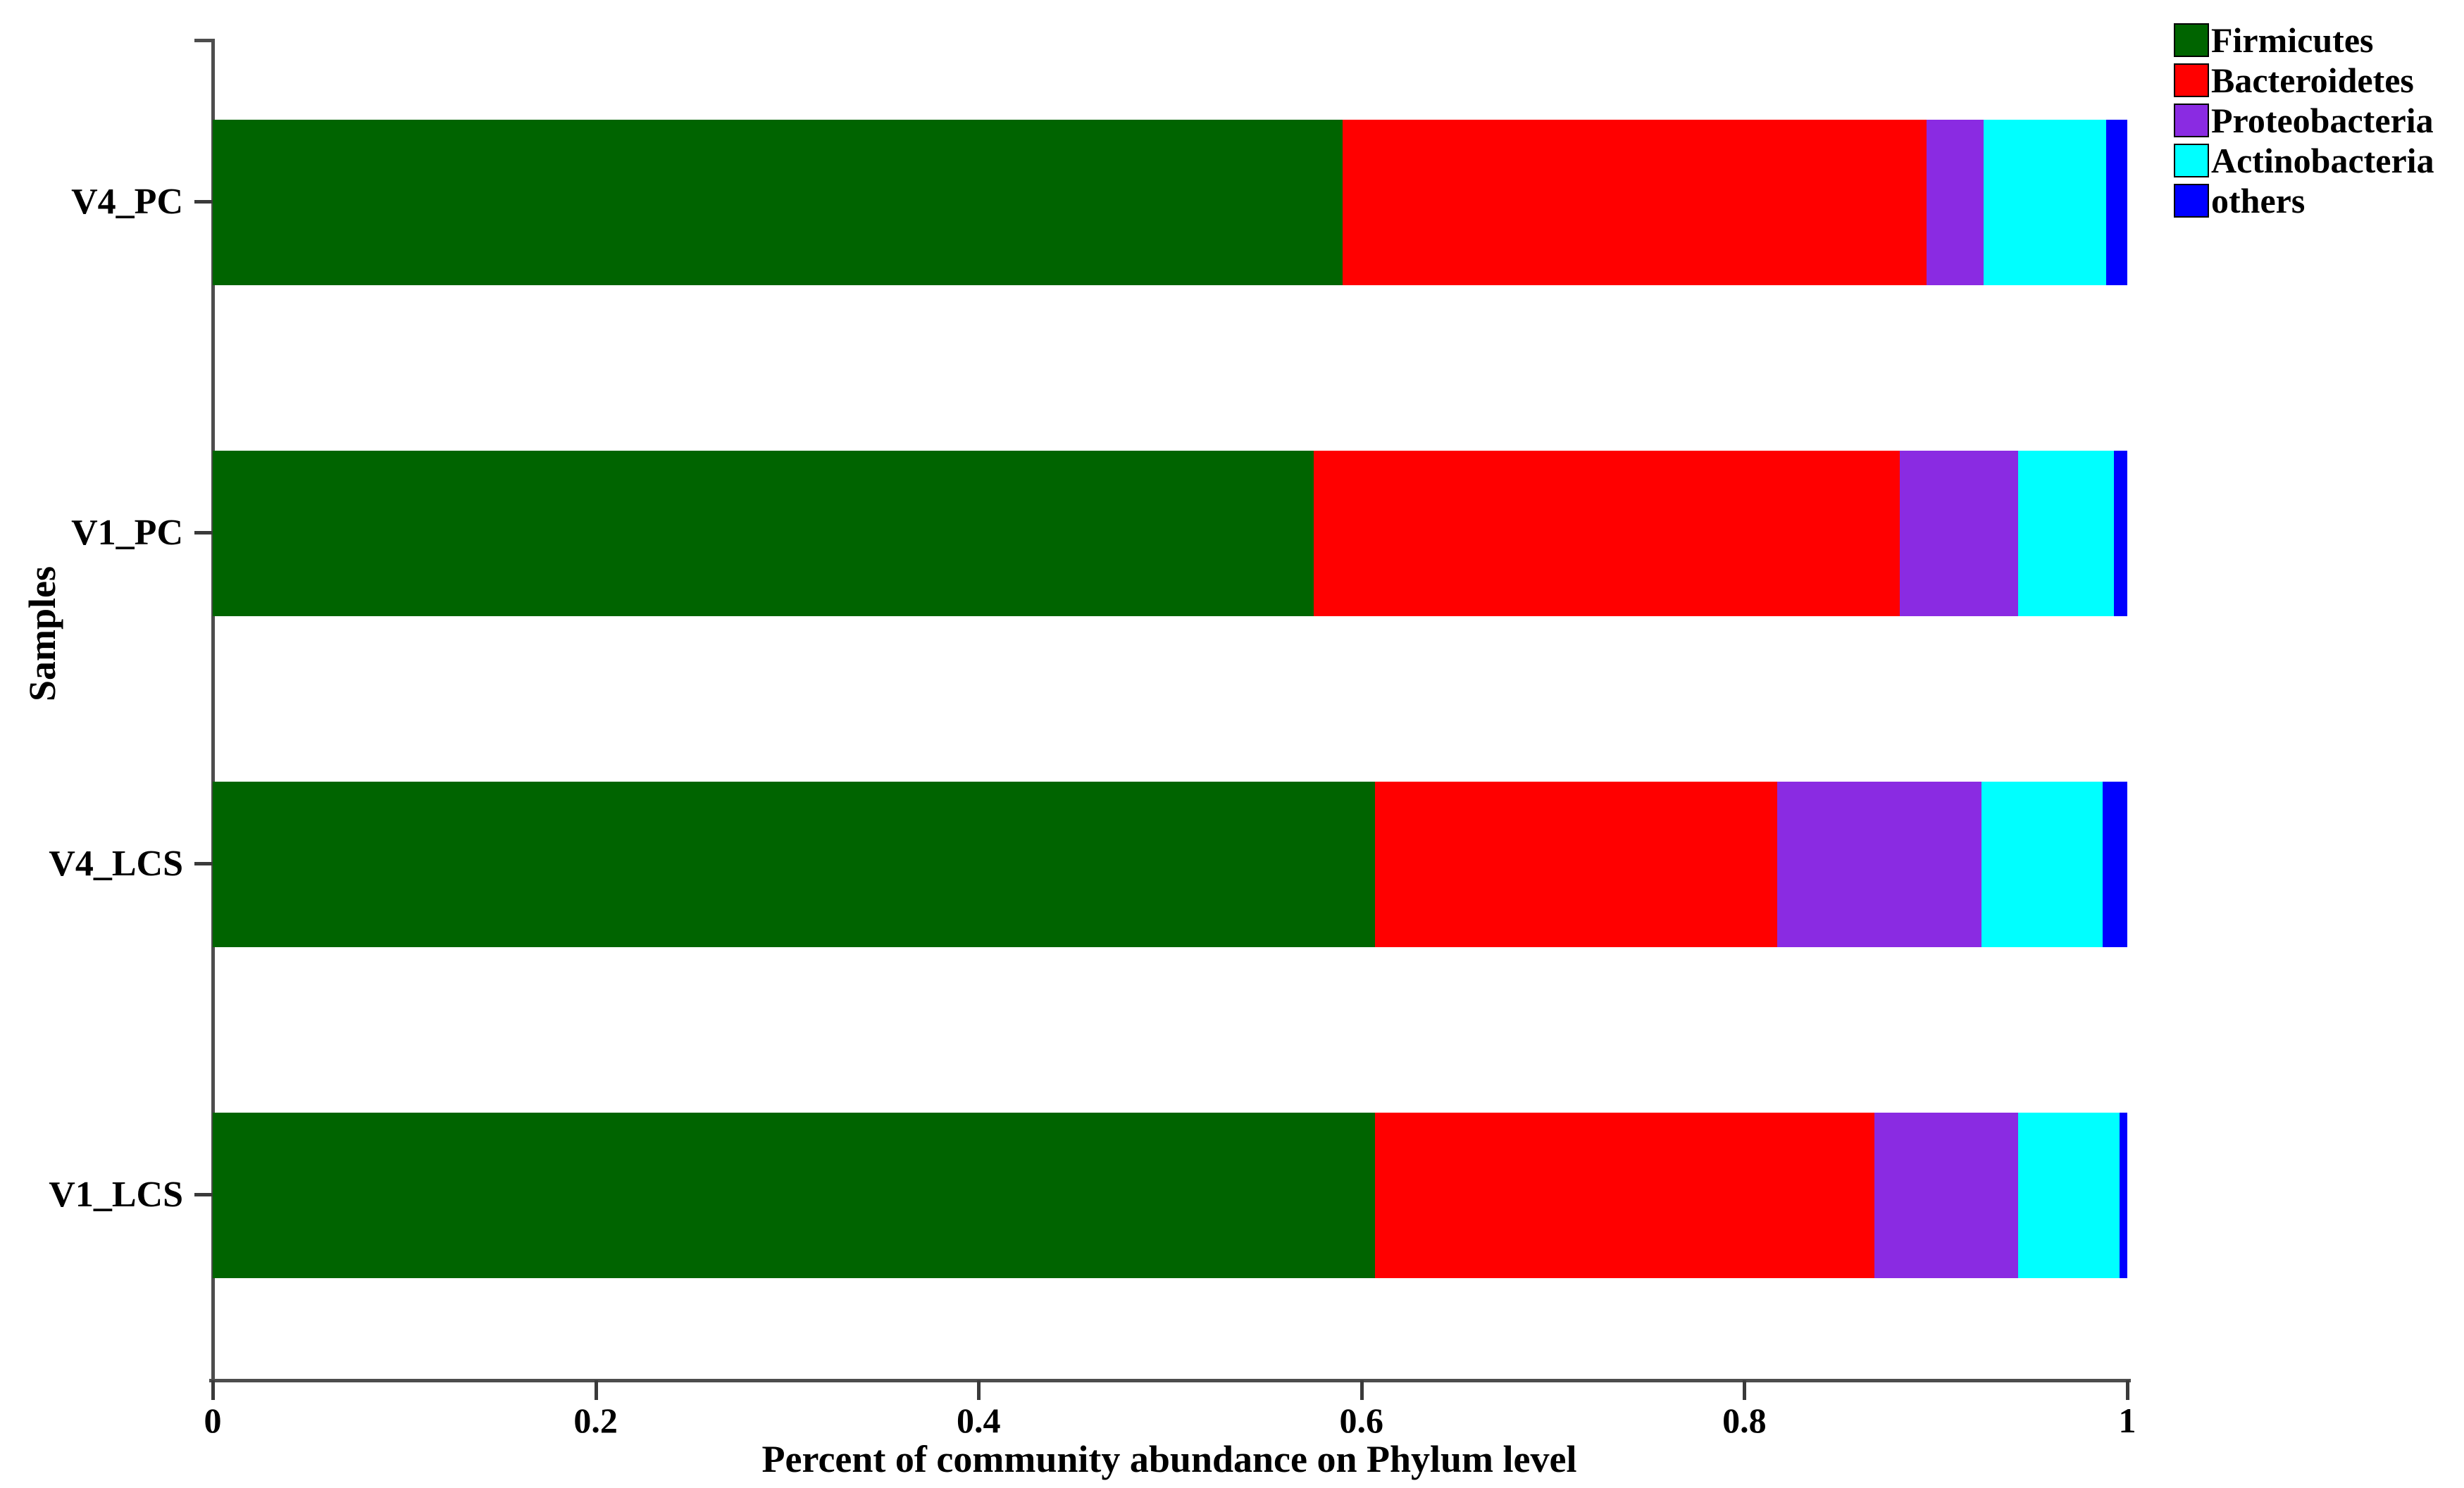  Describe the element at coordinates (116, 864) in the screenshot. I see `y-tick-label: V4_LCS` at that location.